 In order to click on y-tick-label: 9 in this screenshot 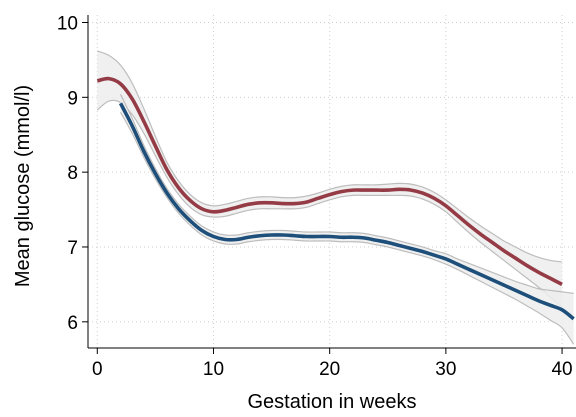, I will do `click(72, 98)`.